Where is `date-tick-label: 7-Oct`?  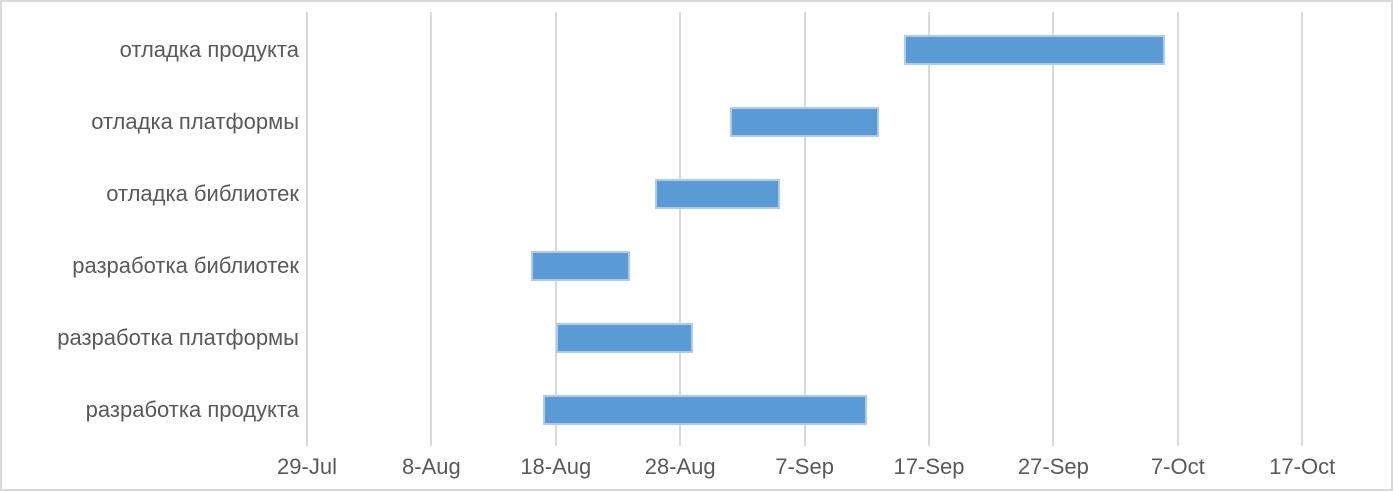 date-tick-label: 7-Oct is located at coordinates (1177, 466).